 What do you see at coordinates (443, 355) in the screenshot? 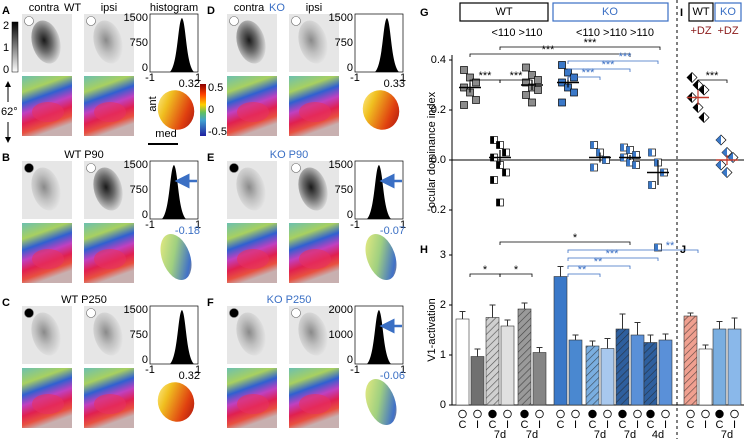
I see `y-tick-label: 1` at bounding box center [443, 355].